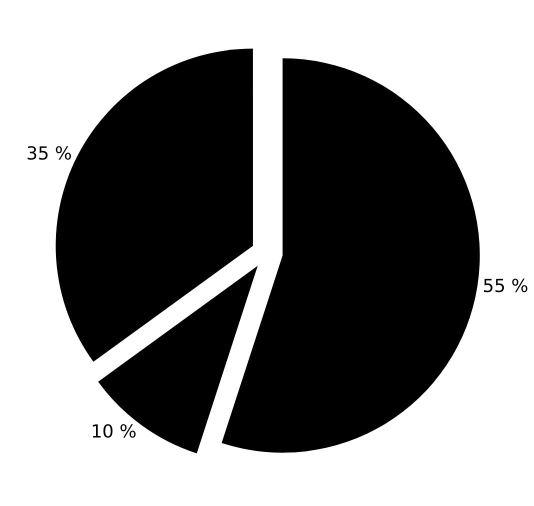  What do you see at coordinates (49, 154) in the screenshot?
I see `data-label: 35 %` at bounding box center [49, 154].